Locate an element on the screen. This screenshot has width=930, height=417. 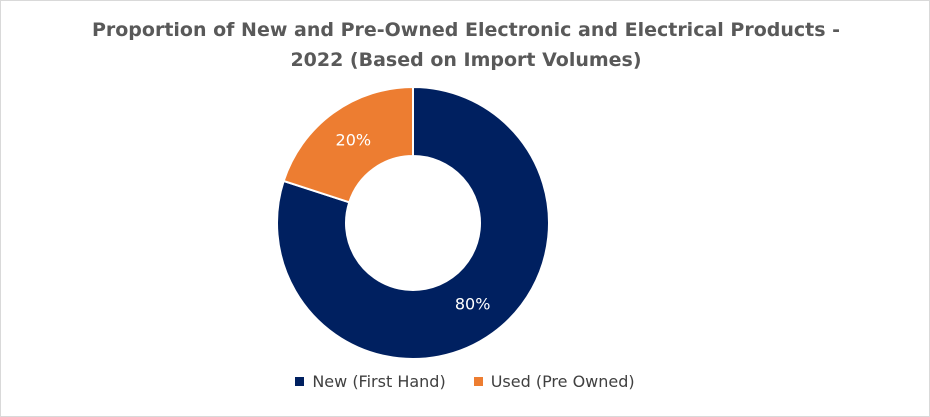
legend-item: New (First Hand) is located at coordinates (370, 381).